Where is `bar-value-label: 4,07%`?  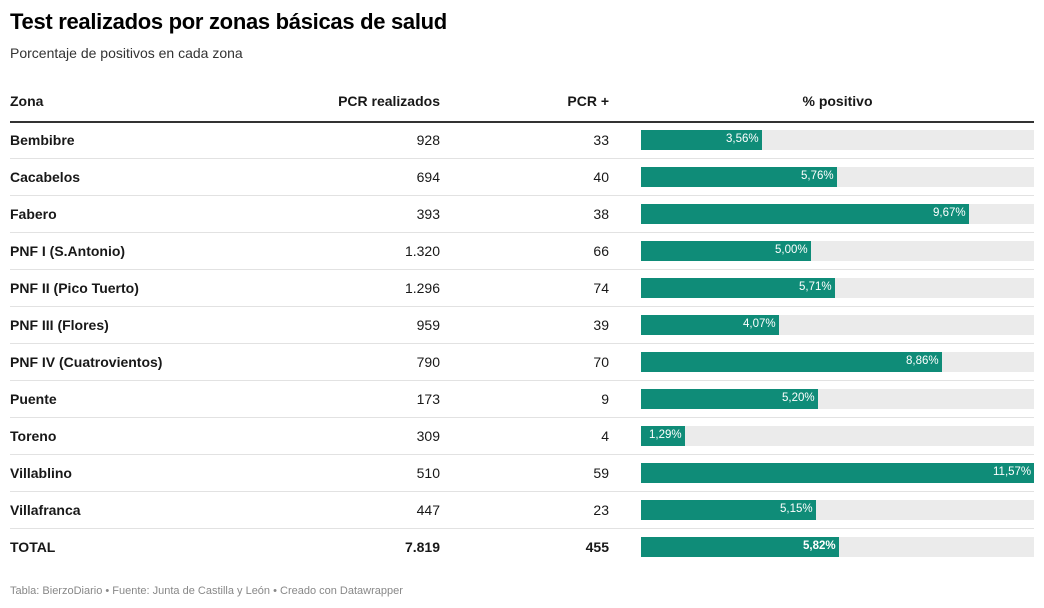
bar-value-label: 4,07% is located at coordinates (759, 324).